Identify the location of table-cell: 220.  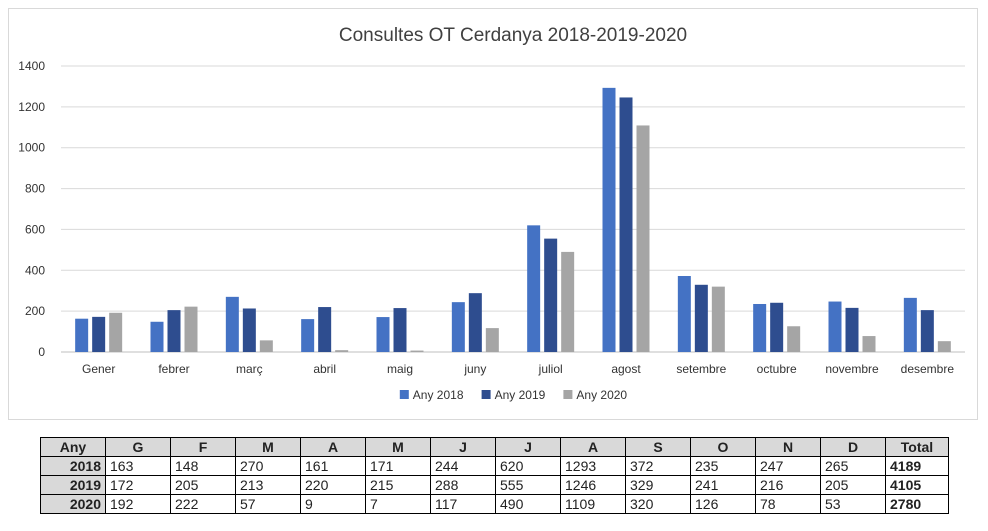
(333, 485).